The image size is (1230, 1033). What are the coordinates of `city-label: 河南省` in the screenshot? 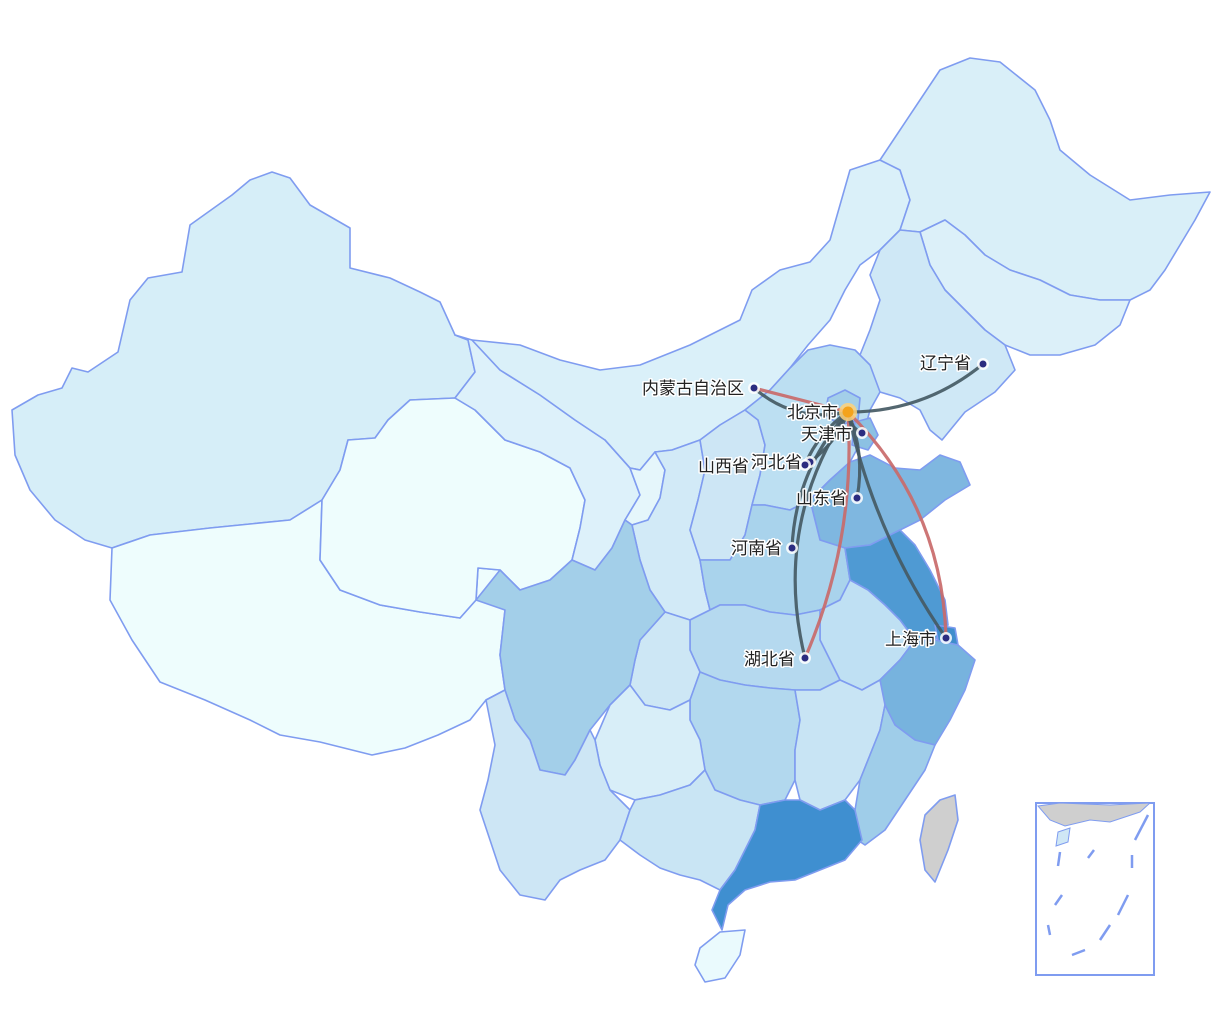 It's located at (756, 549).